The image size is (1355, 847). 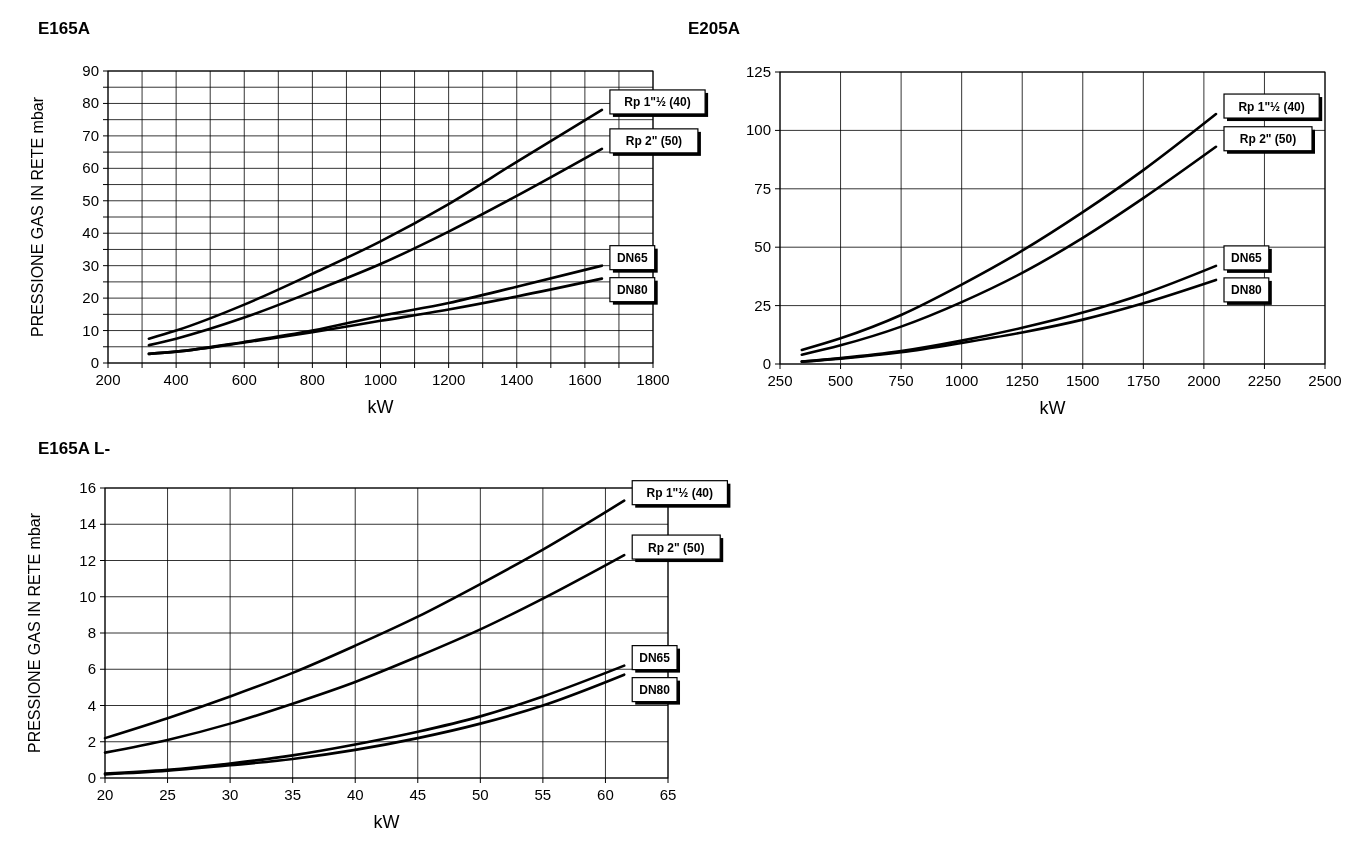 What do you see at coordinates (762, 188) in the screenshot?
I see `y-tick-label: 75` at bounding box center [762, 188].